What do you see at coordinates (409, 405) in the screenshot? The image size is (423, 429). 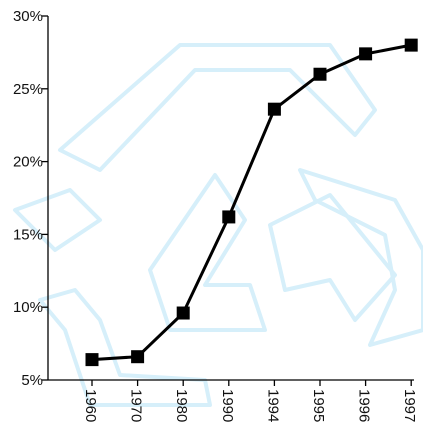 I see `x-tick-label: 1997` at bounding box center [409, 405].